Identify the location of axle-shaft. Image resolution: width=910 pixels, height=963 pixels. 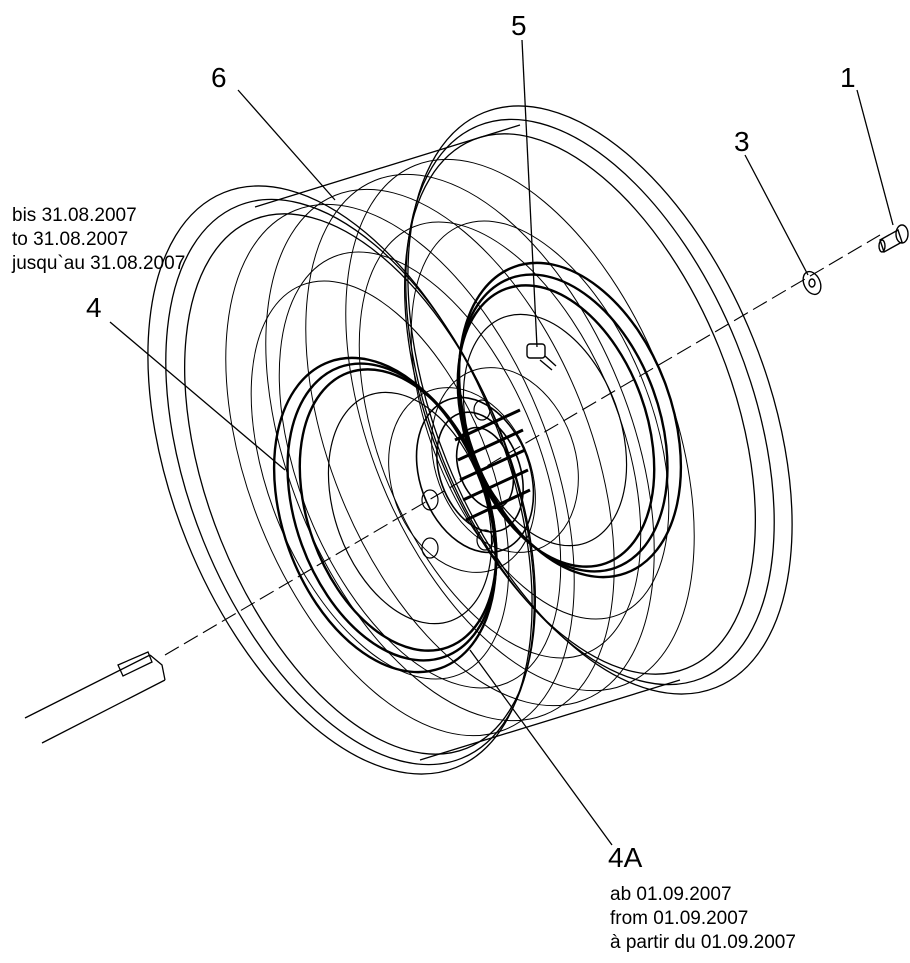
(95, 697).